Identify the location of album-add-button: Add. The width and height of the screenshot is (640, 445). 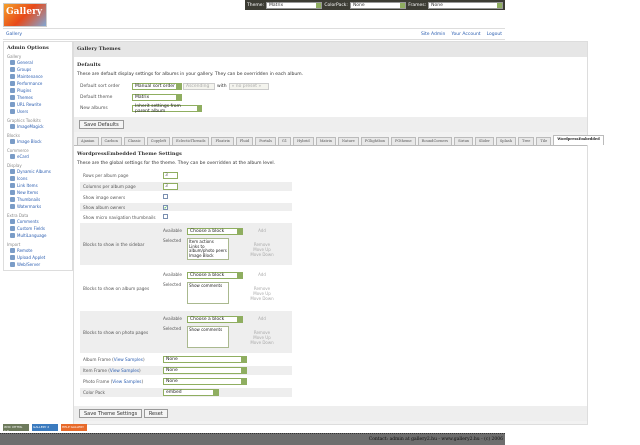
(262, 274).